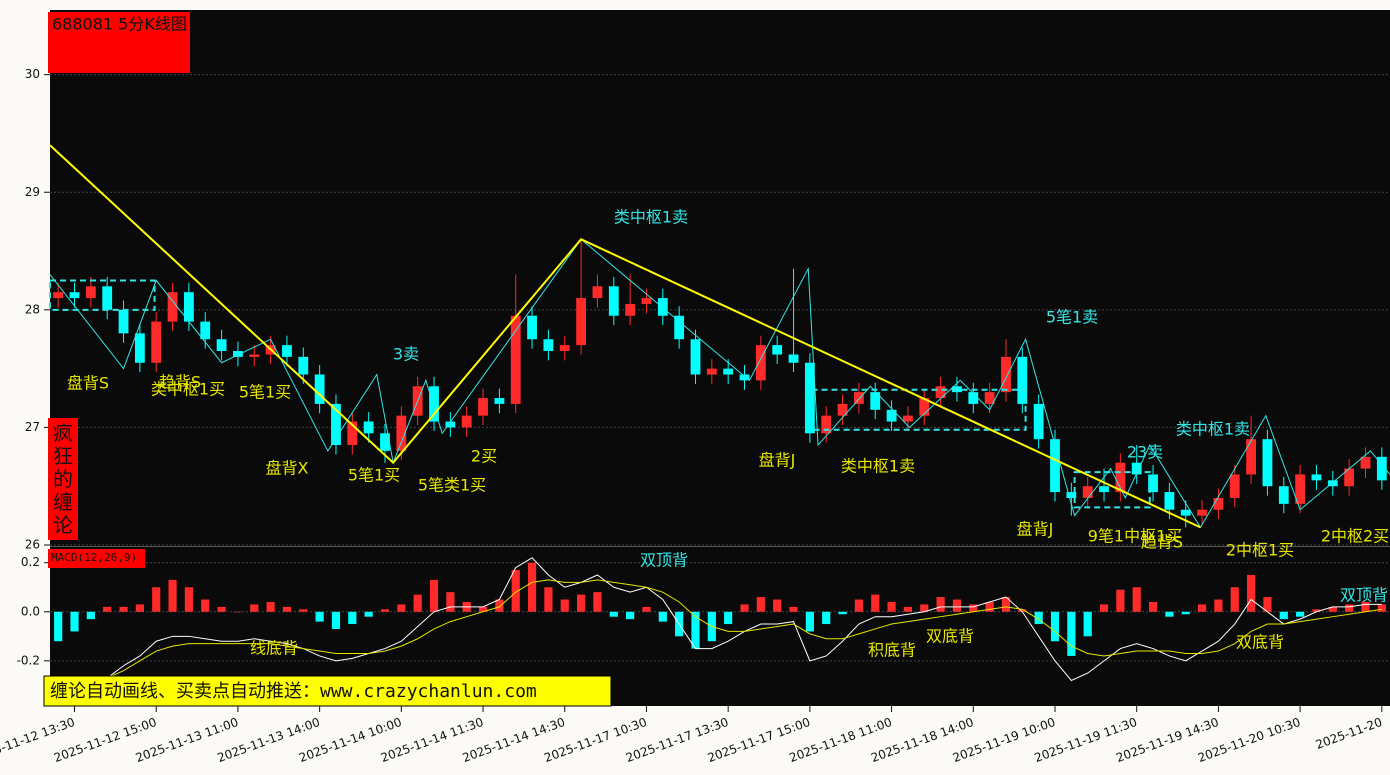 The width and height of the screenshot is (1390, 775). What do you see at coordinates (28, 660) in the screenshot?
I see `y-tick-label: -0.2` at bounding box center [28, 660].